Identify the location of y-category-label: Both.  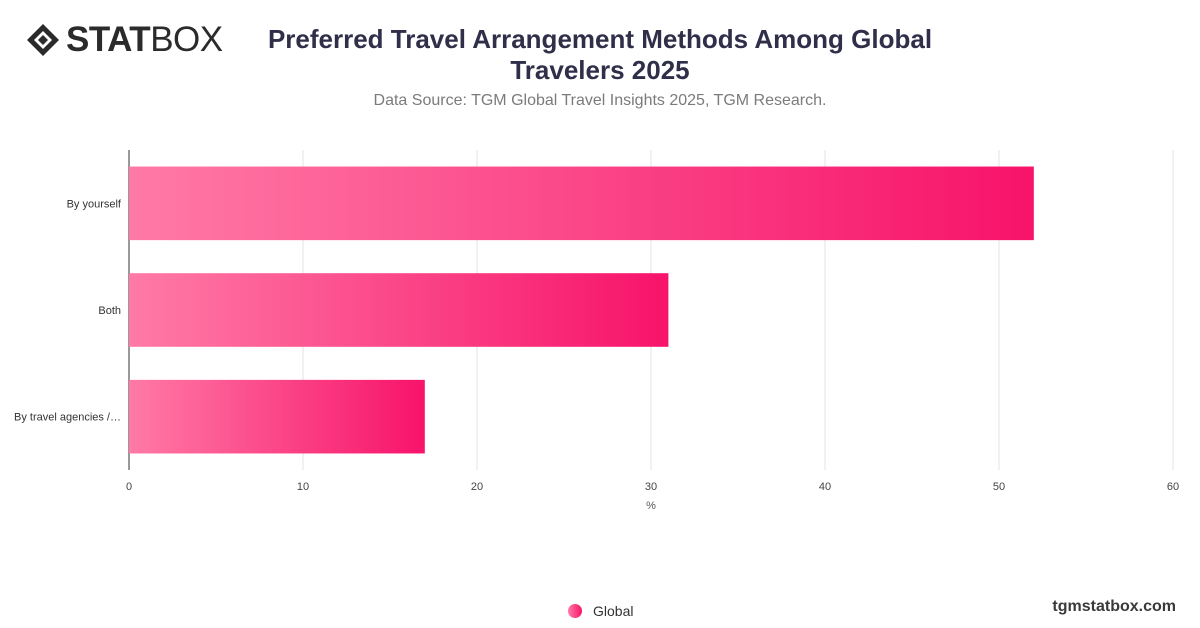
(109, 311).